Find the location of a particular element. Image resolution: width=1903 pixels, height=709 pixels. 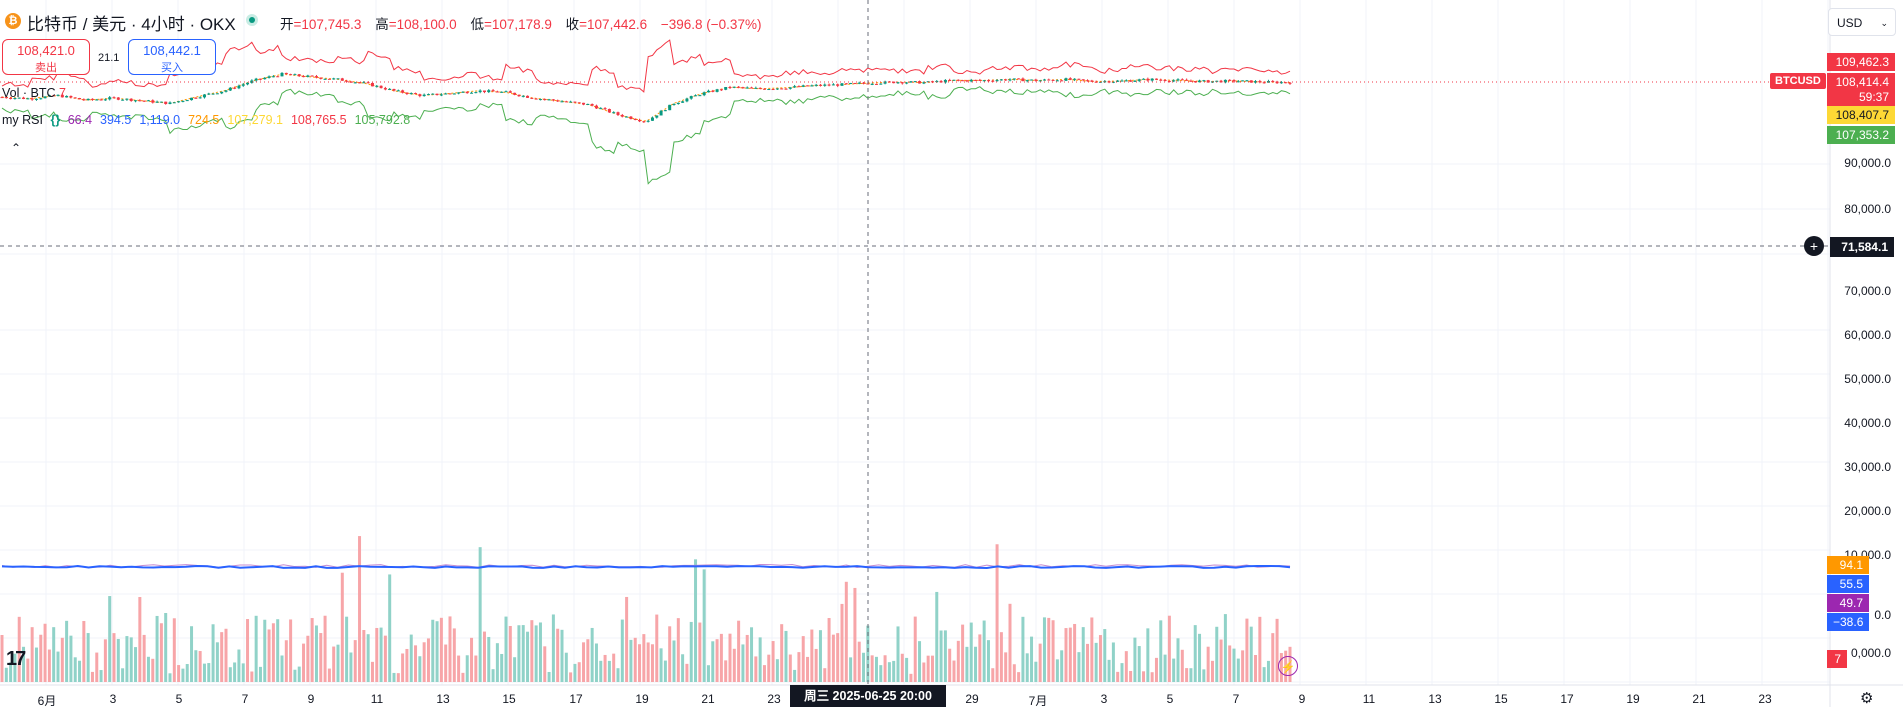

price-axis-label: 108,414.4 is located at coordinates (1861, 82).